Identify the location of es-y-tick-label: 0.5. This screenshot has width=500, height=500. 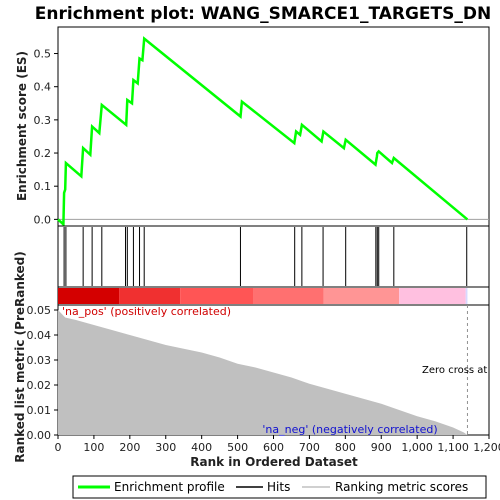
(43, 54).